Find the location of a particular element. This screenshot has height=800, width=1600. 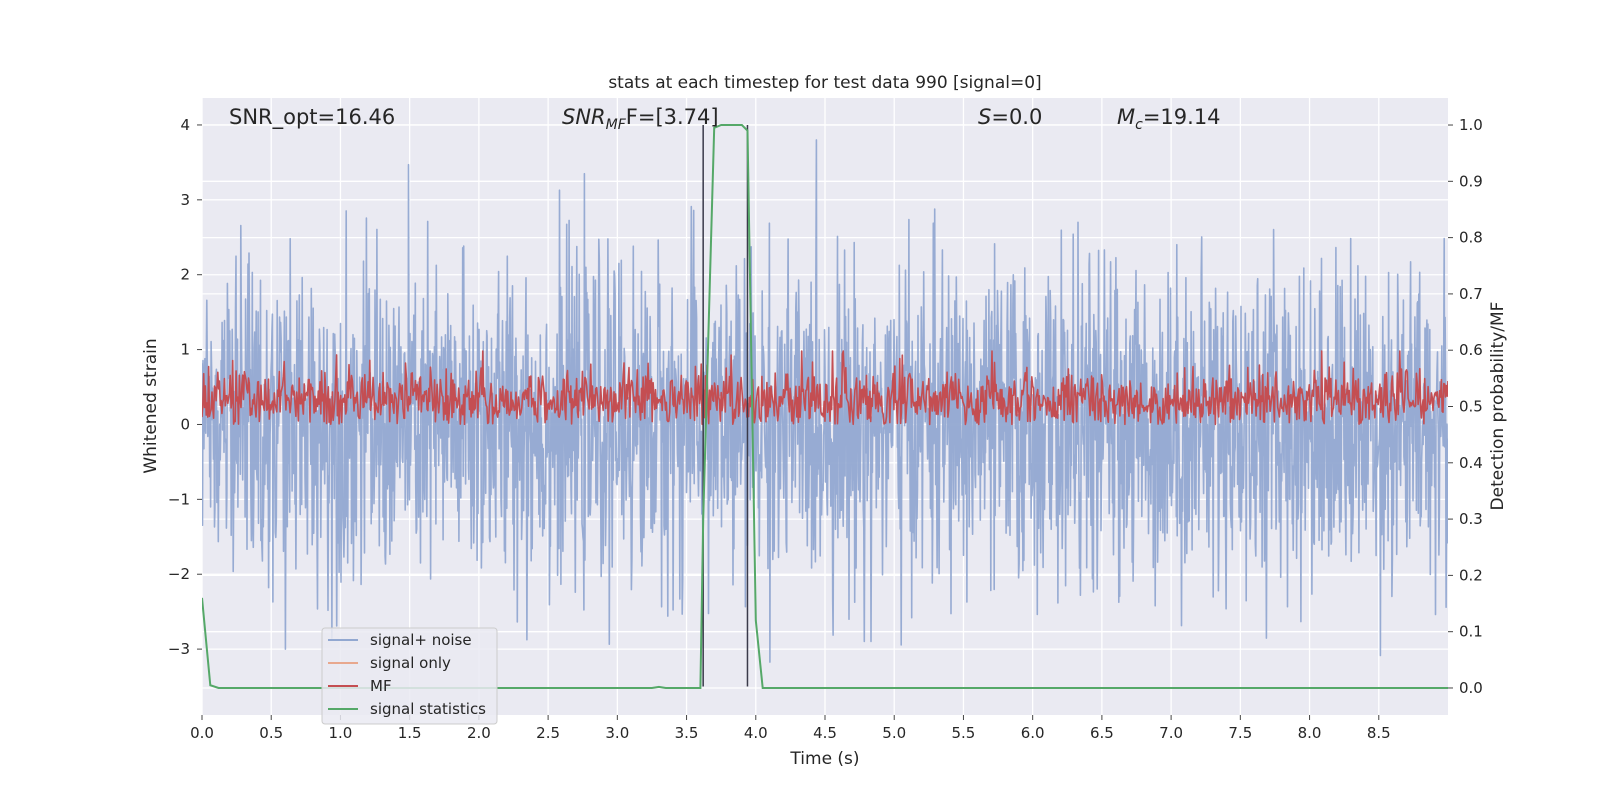

series-mf-line is located at coordinates (825, 388).